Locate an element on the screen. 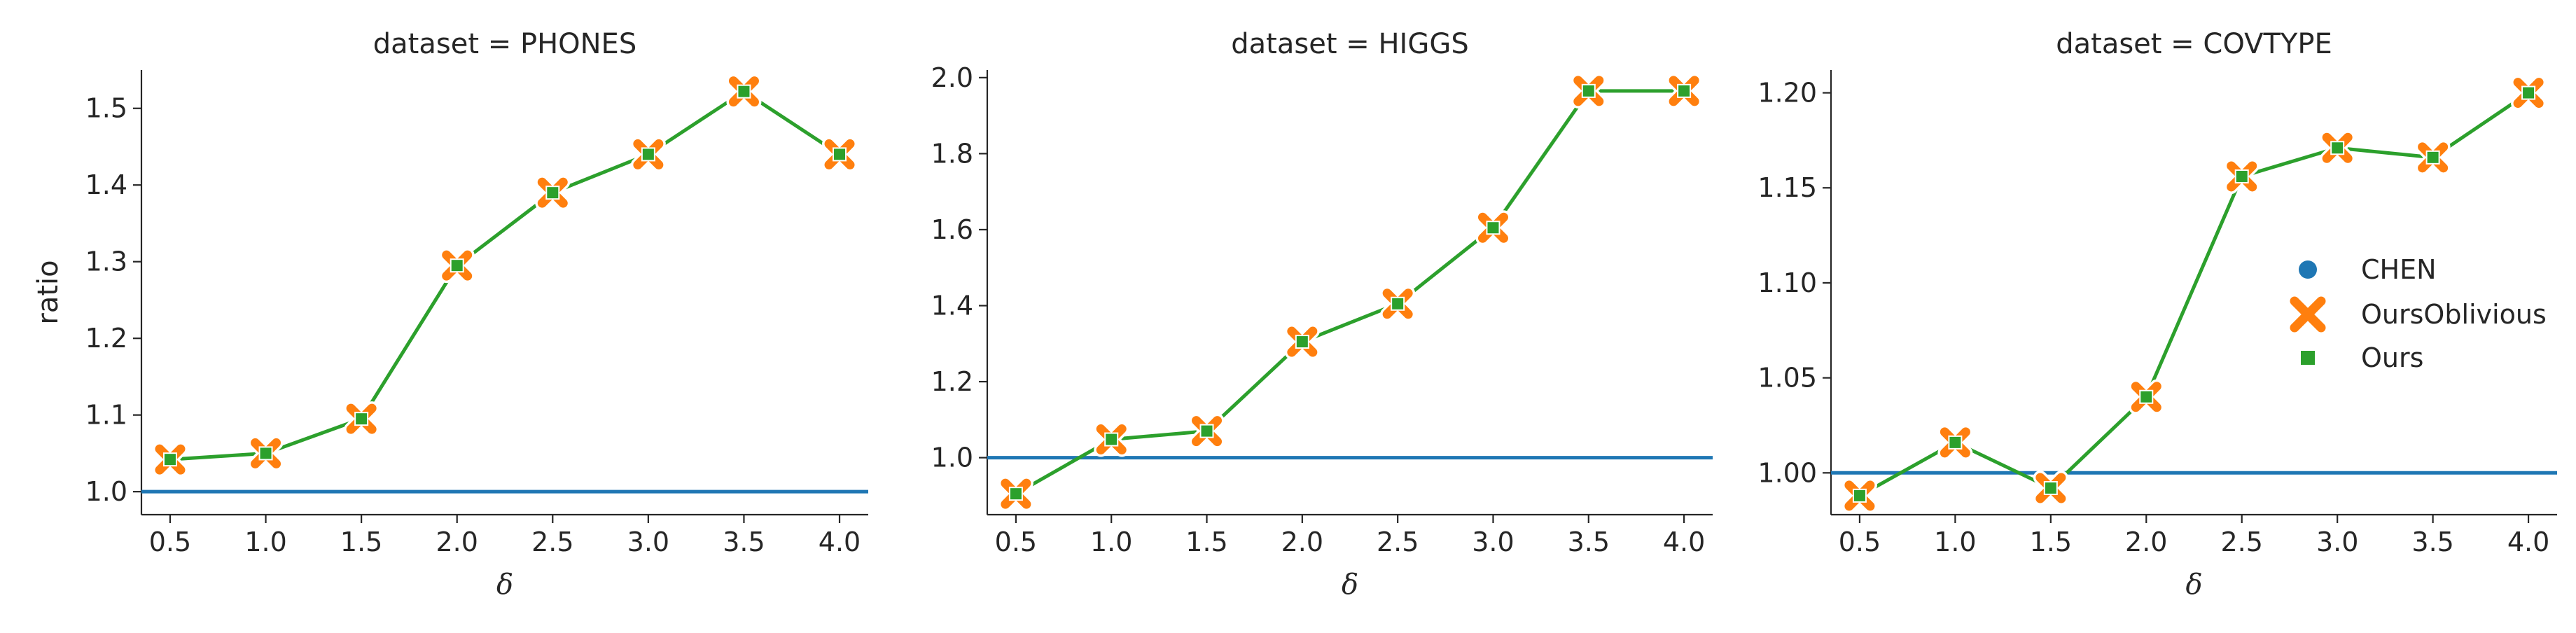 Image resolution: width=2576 pixels, height=633 pixels. y-tick-label: 1.8 is located at coordinates (952, 153).